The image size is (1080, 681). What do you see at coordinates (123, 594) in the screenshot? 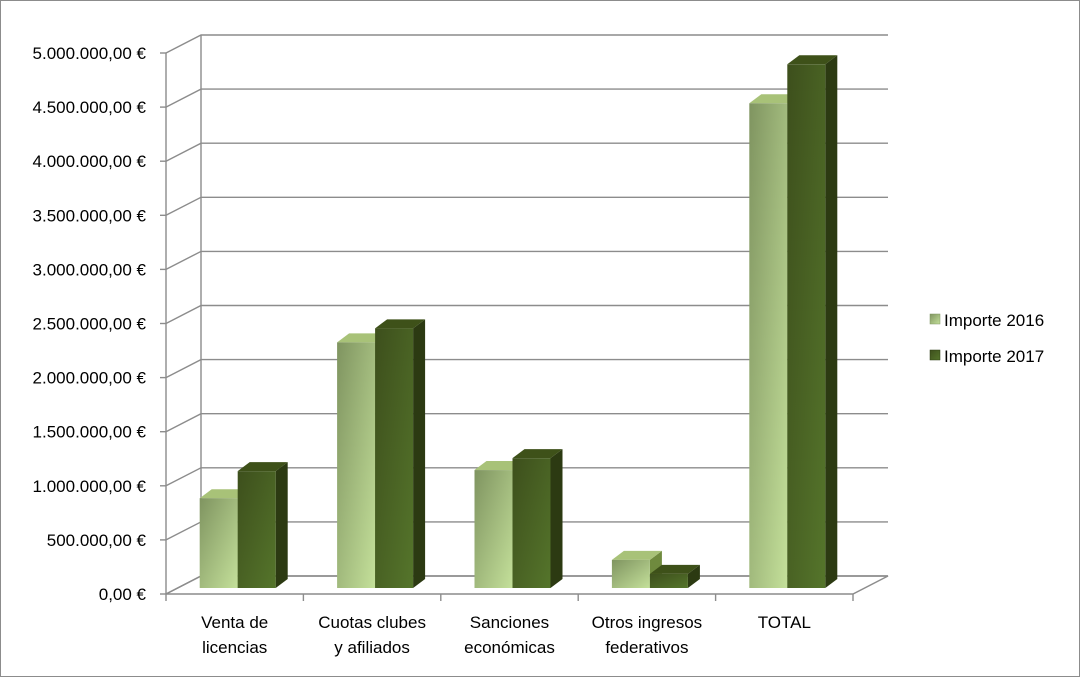
I see `y-tick-label: 0,00 €` at bounding box center [123, 594].